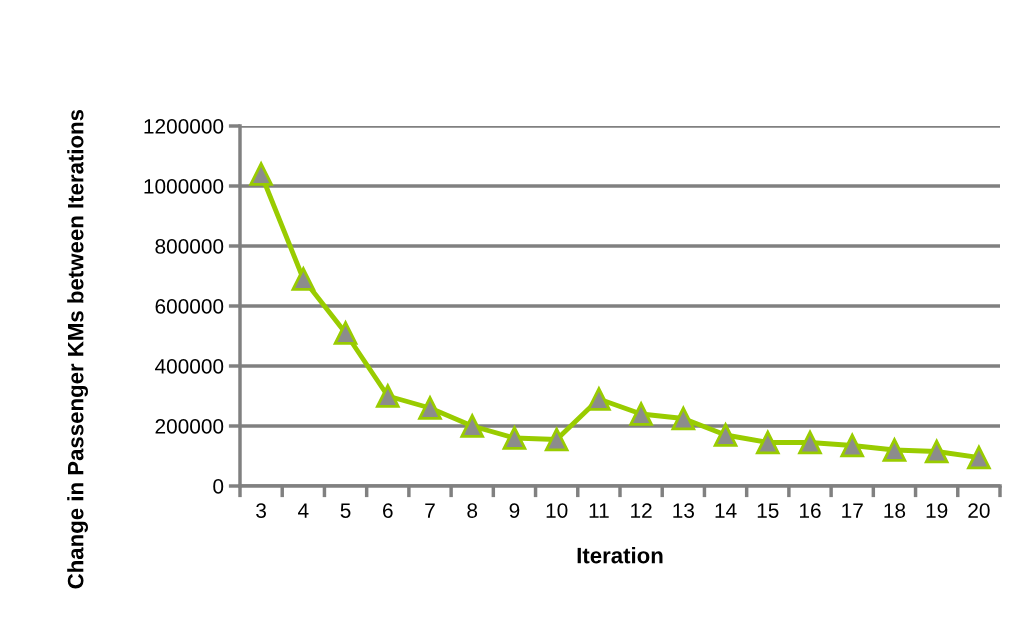  What do you see at coordinates (684, 510) in the screenshot?
I see `x-tick-label: 13` at bounding box center [684, 510].